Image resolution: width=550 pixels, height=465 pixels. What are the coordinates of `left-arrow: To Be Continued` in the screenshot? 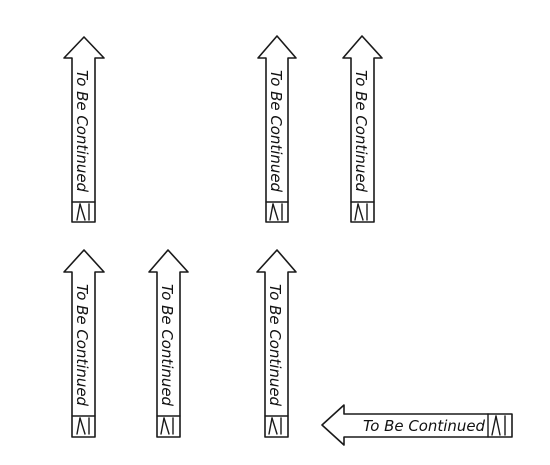 It's located at (417, 425).